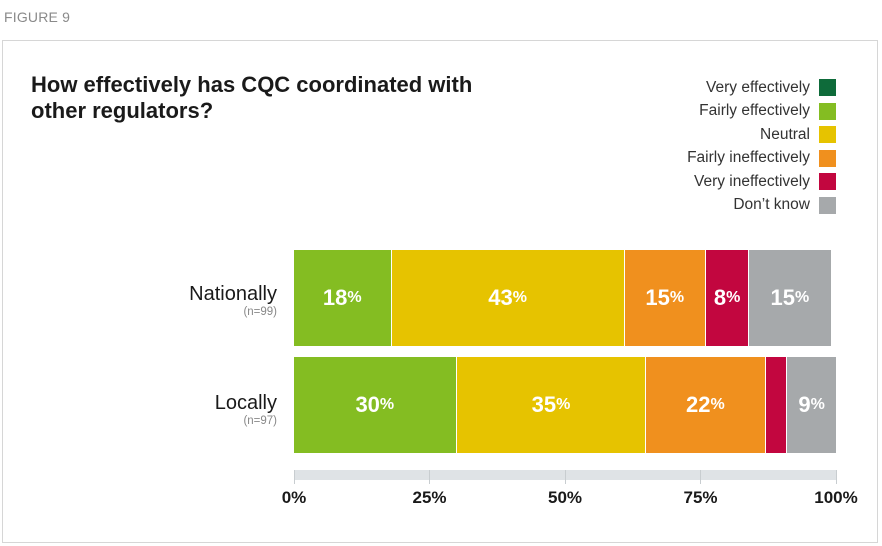 Image resolution: width=882 pixels, height=546 pixels. I want to click on bar-segment: 43%, so click(508, 298).